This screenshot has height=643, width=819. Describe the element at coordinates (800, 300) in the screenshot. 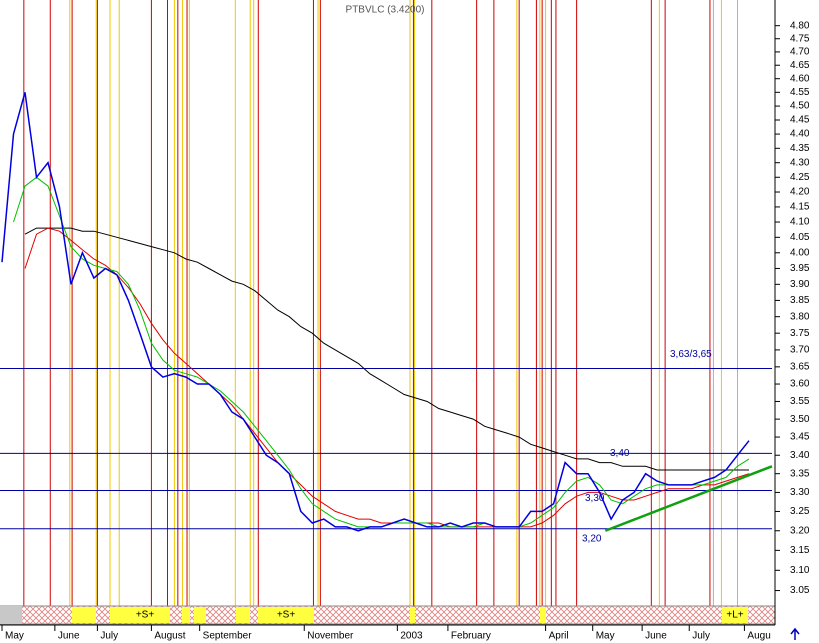

I see `y-tick-label: 3.85` at that location.